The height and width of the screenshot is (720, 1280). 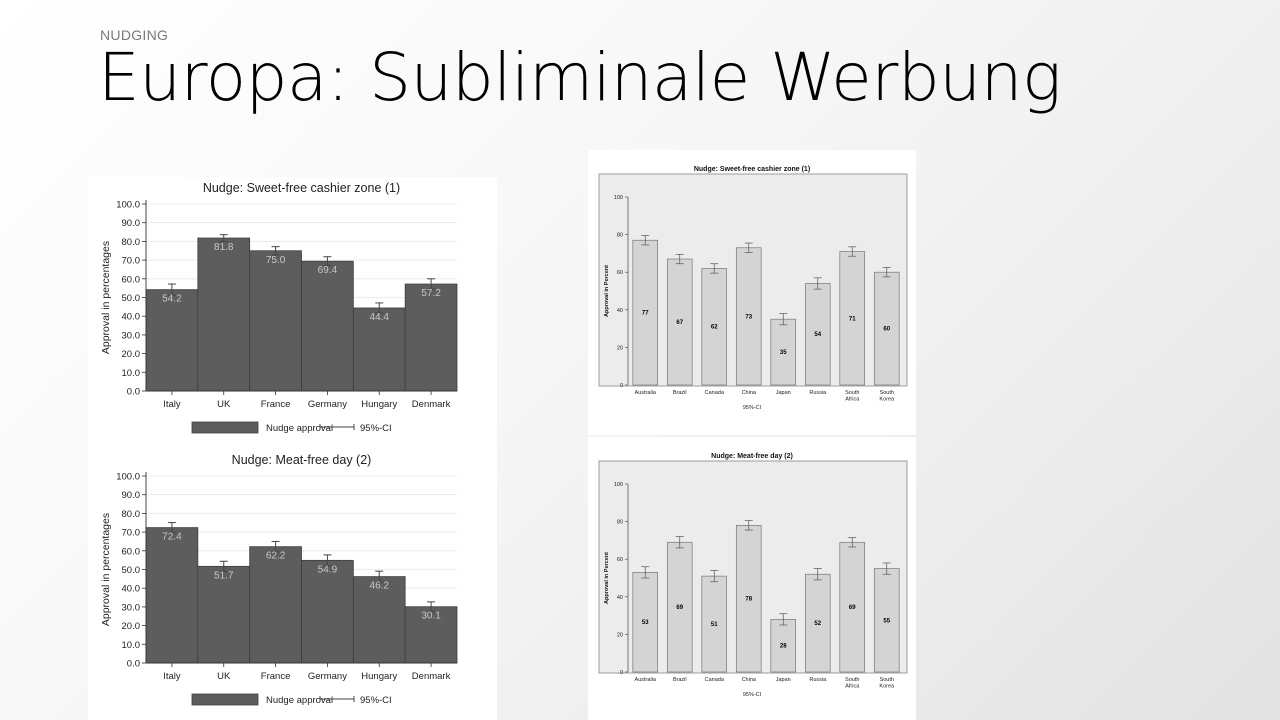 I want to click on eu2-category-label: Germany, so click(x=327, y=676).